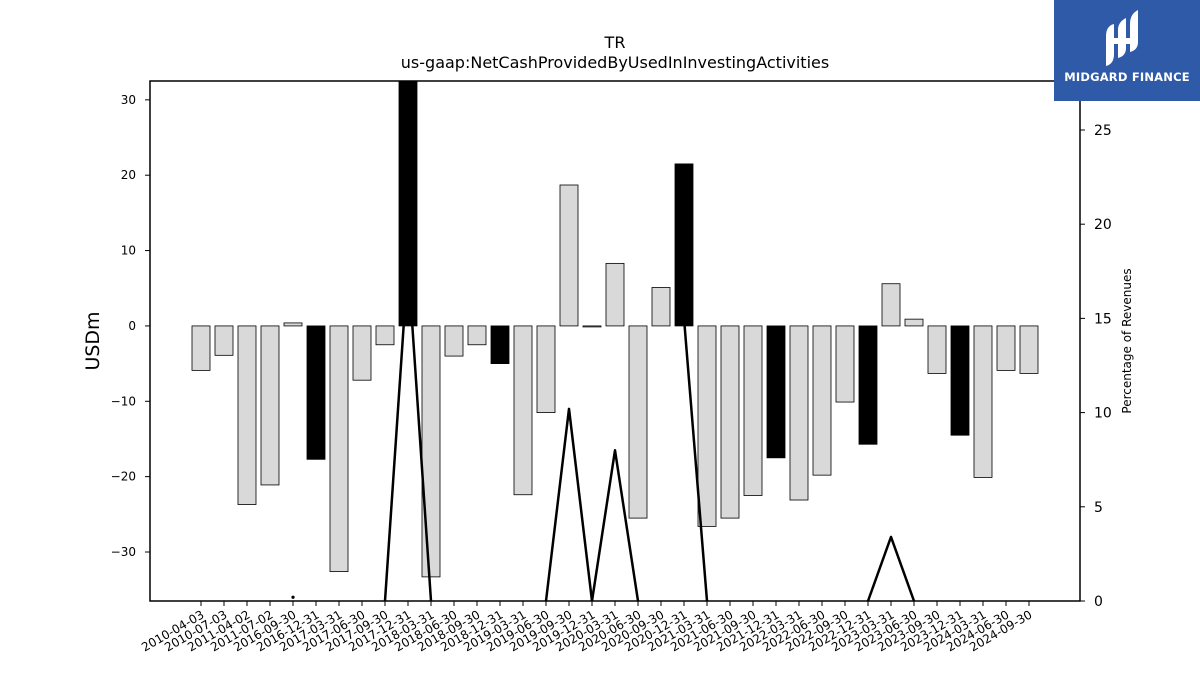  Describe the element at coordinates (1103, 414) in the screenshot. I see `y2-tick-label: 10` at that location.